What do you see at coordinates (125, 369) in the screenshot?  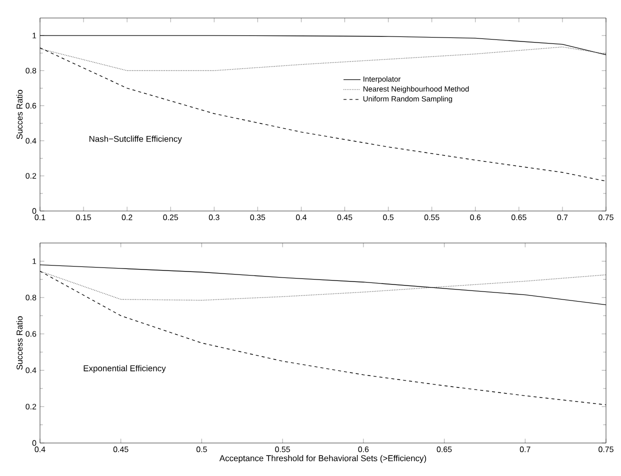 I see `annotation: Exponential Efficiency` at bounding box center [125, 369].